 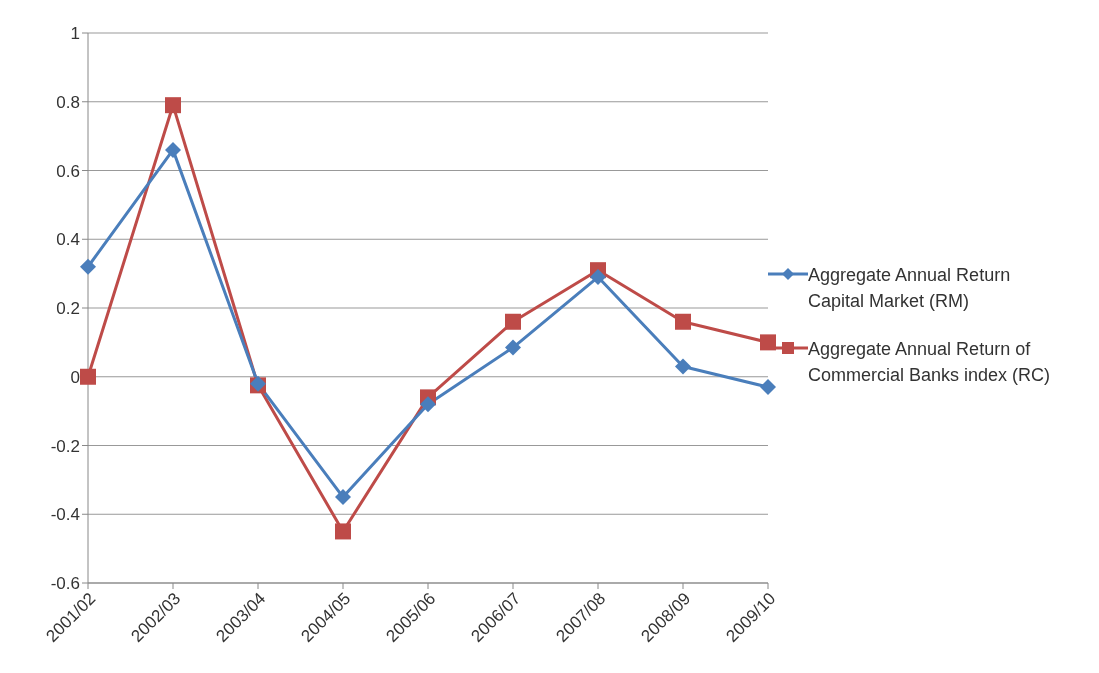 What do you see at coordinates (65, 446) in the screenshot?
I see `y-tick-label: -0.2` at bounding box center [65, 446].